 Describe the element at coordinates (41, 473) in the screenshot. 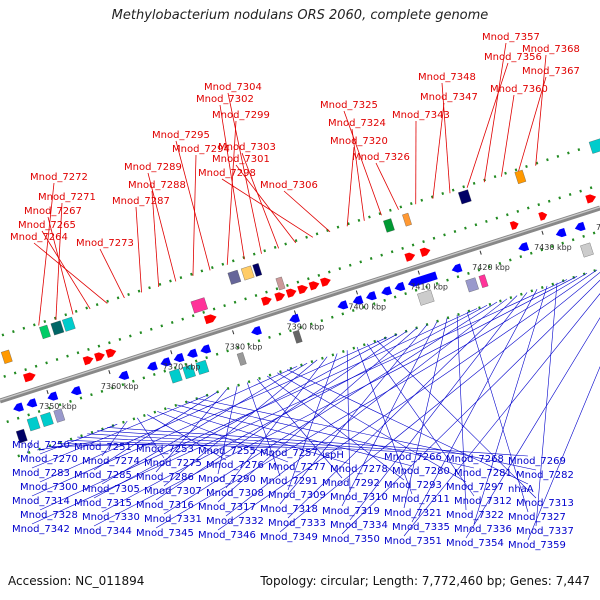

I see `gene-label-bottom: Mnod_7283` at that location.